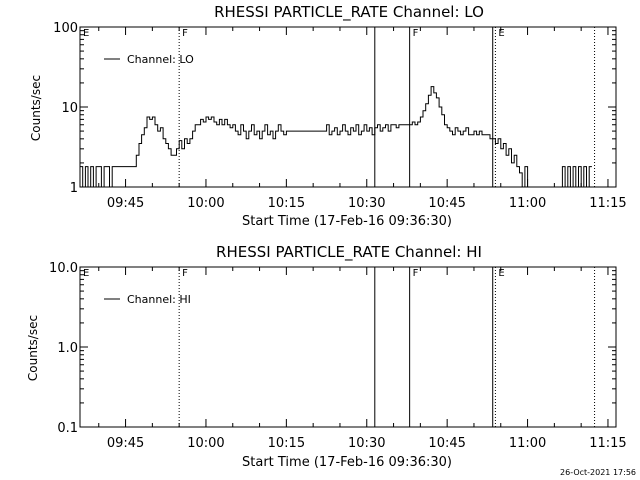 The width and height of the screenshot is (640, 480). I want to click on hi-legend-label: Channel: HI, so click(159, 299).